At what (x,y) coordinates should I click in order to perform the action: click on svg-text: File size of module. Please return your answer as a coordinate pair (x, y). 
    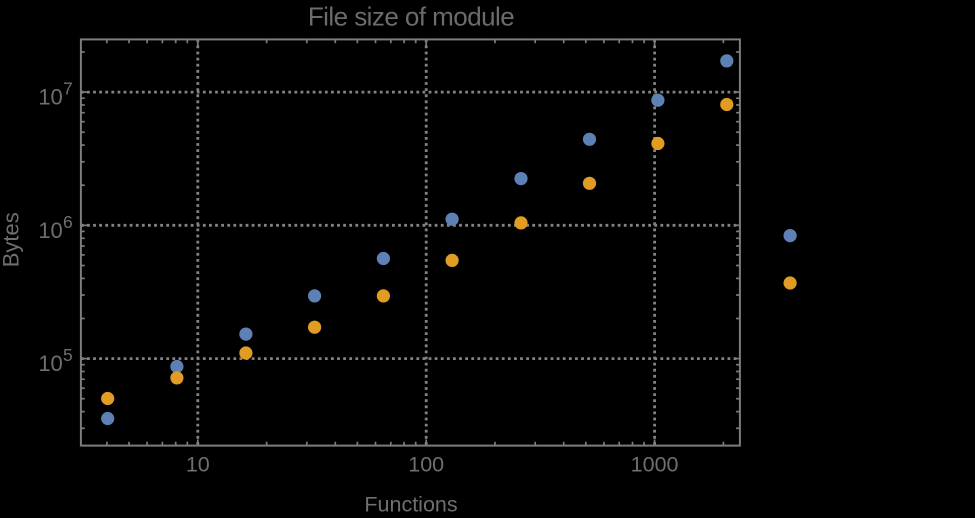
    Looking at the image, I should click on (411, 17).